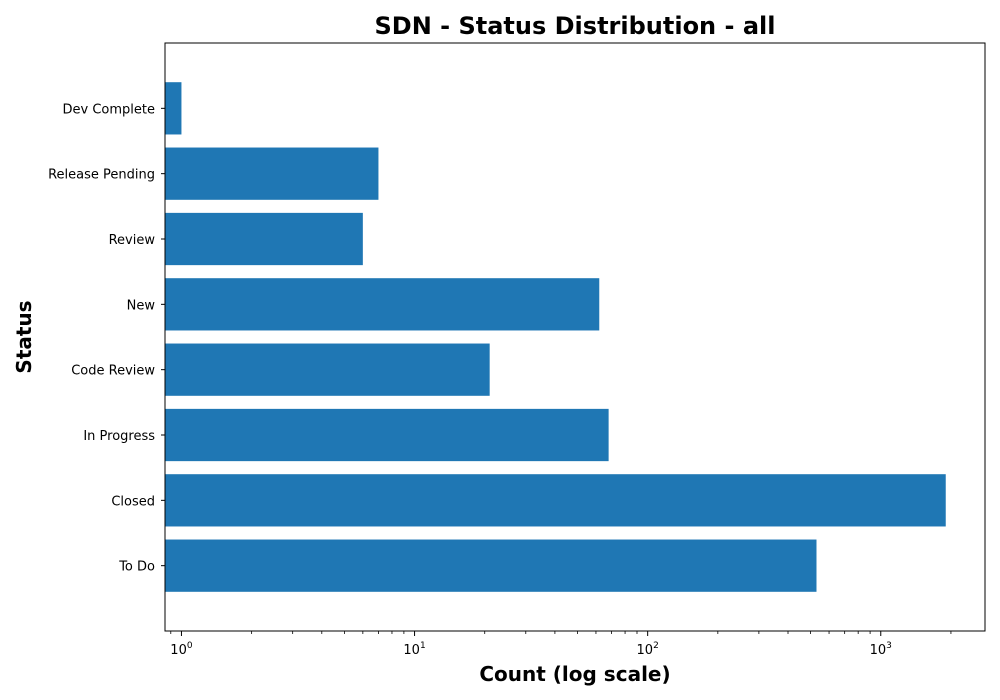 This screenshot has height=700, width=1000. Describe the element at coordinates (132, 240) in the screenshot. I see `y-tick-label: Review` at that location.